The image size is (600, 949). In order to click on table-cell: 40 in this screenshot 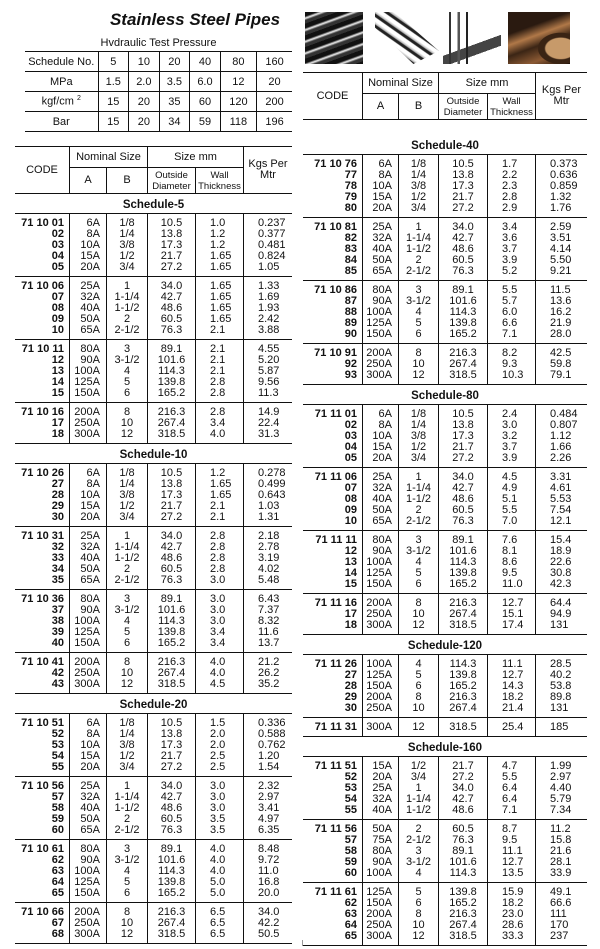, I will do `click(57, 643)`.